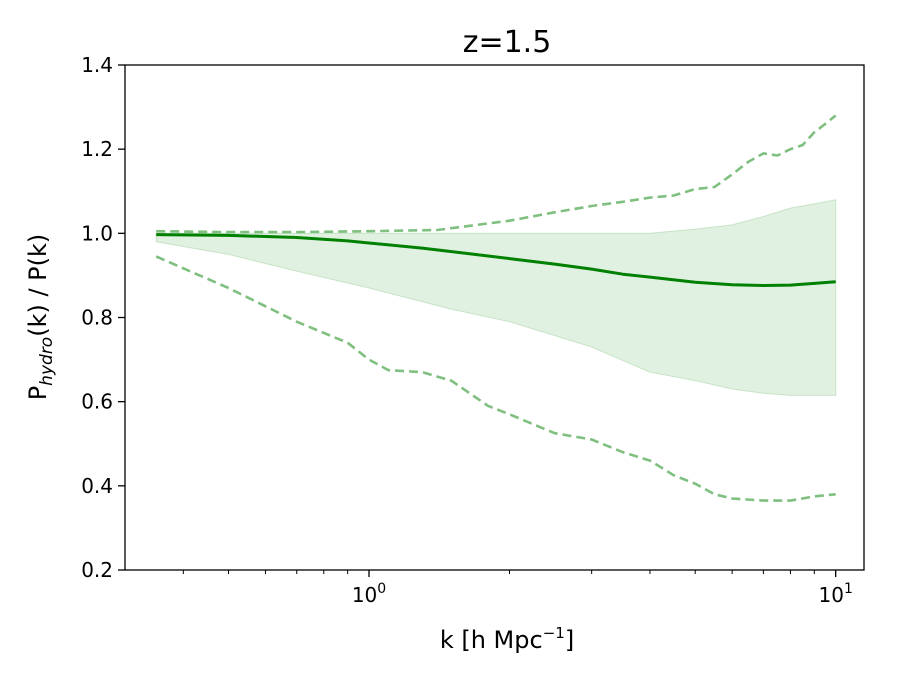 This screenshot has height=685, width=913. Describe the element at coordinates (97, 149) in the screenshot. I see `y-tick-label: 1.2` at that location.